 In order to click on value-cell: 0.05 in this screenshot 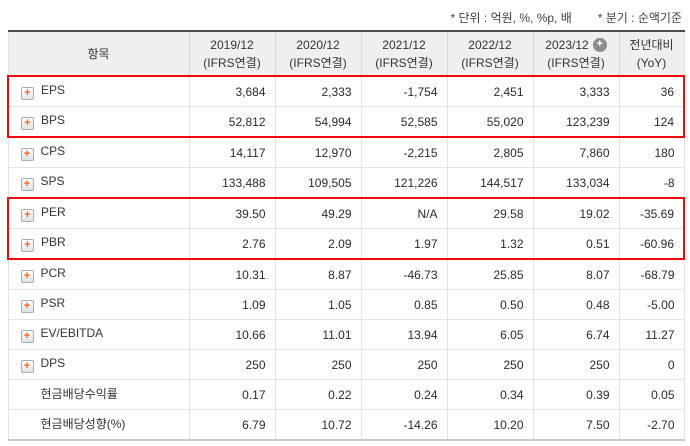, I will do `click(651, 394)`.